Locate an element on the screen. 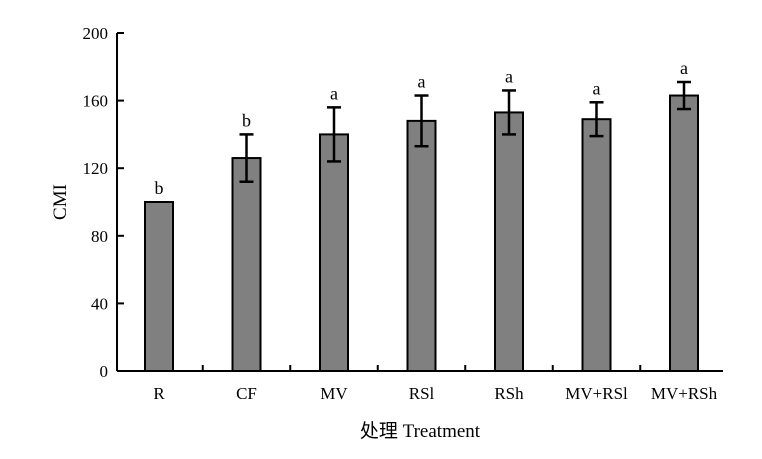 This screenshot has width=762, height=459. y-tick-label: 120 is located at coordinates (96, 168).